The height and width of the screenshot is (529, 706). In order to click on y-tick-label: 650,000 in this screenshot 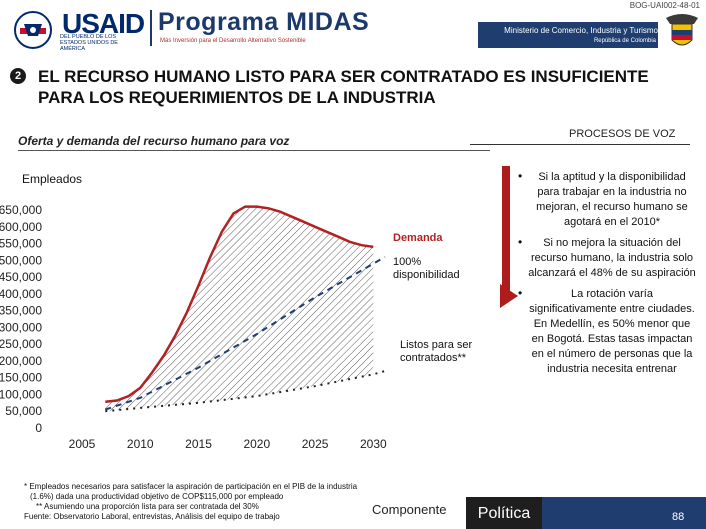, I will do `click(21, 210)`.